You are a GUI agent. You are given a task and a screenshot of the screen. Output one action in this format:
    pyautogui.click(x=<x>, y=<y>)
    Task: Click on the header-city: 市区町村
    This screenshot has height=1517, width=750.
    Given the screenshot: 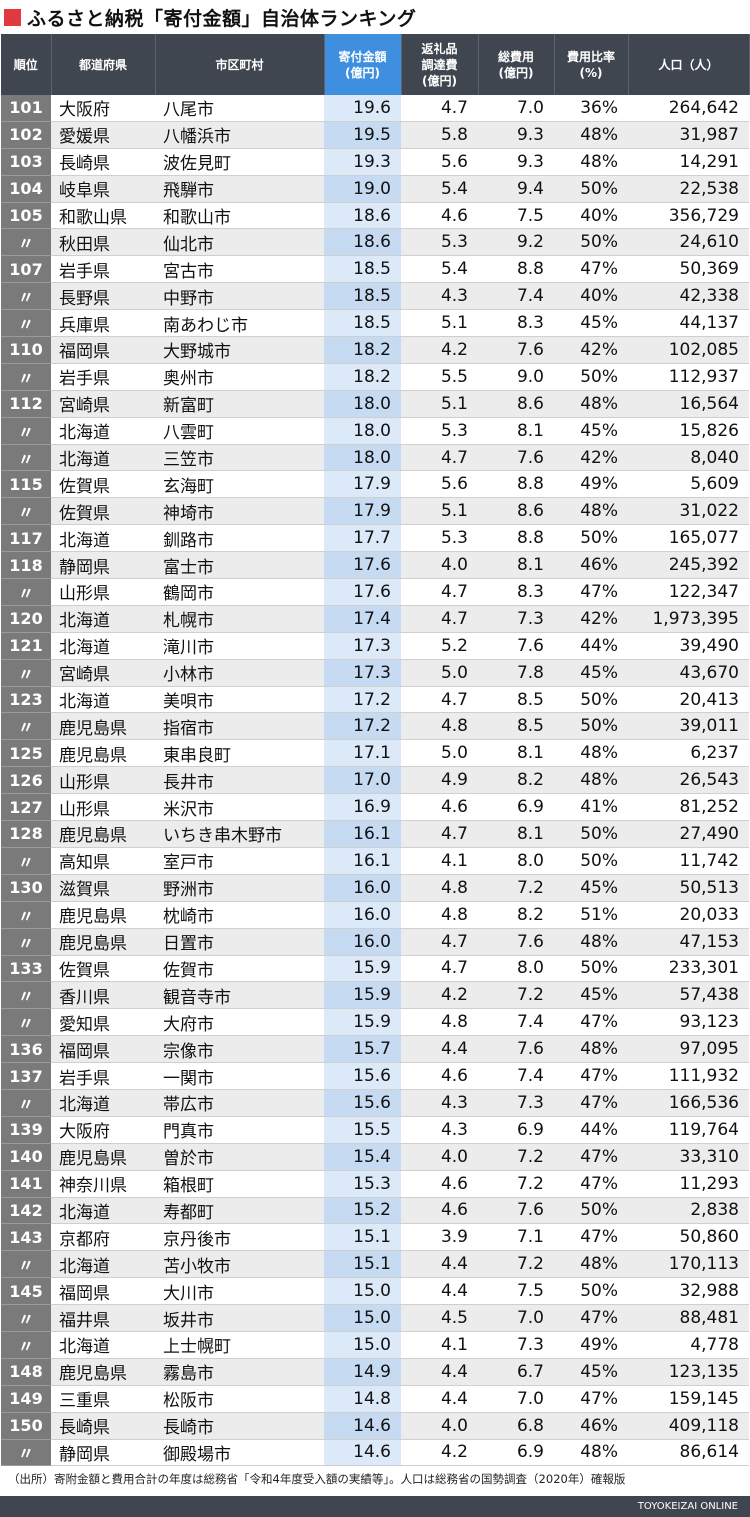 What is the action you would take?
    pyautogui.click(x=240, y=64)
    